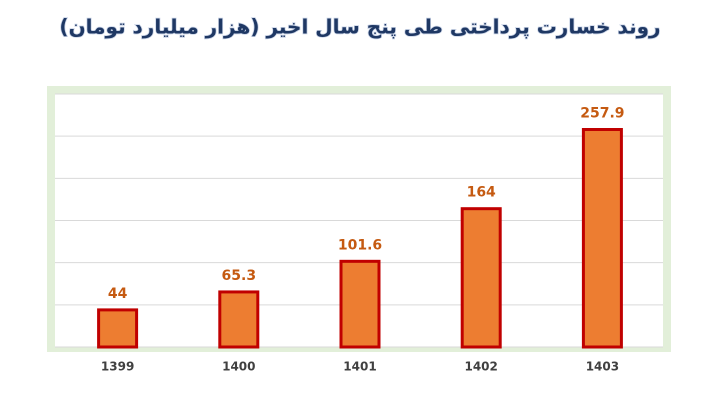  What do you see at coordinates (481, 193) in the screenshot?
I see `value-label: 164` at bounding box center [481, 193].